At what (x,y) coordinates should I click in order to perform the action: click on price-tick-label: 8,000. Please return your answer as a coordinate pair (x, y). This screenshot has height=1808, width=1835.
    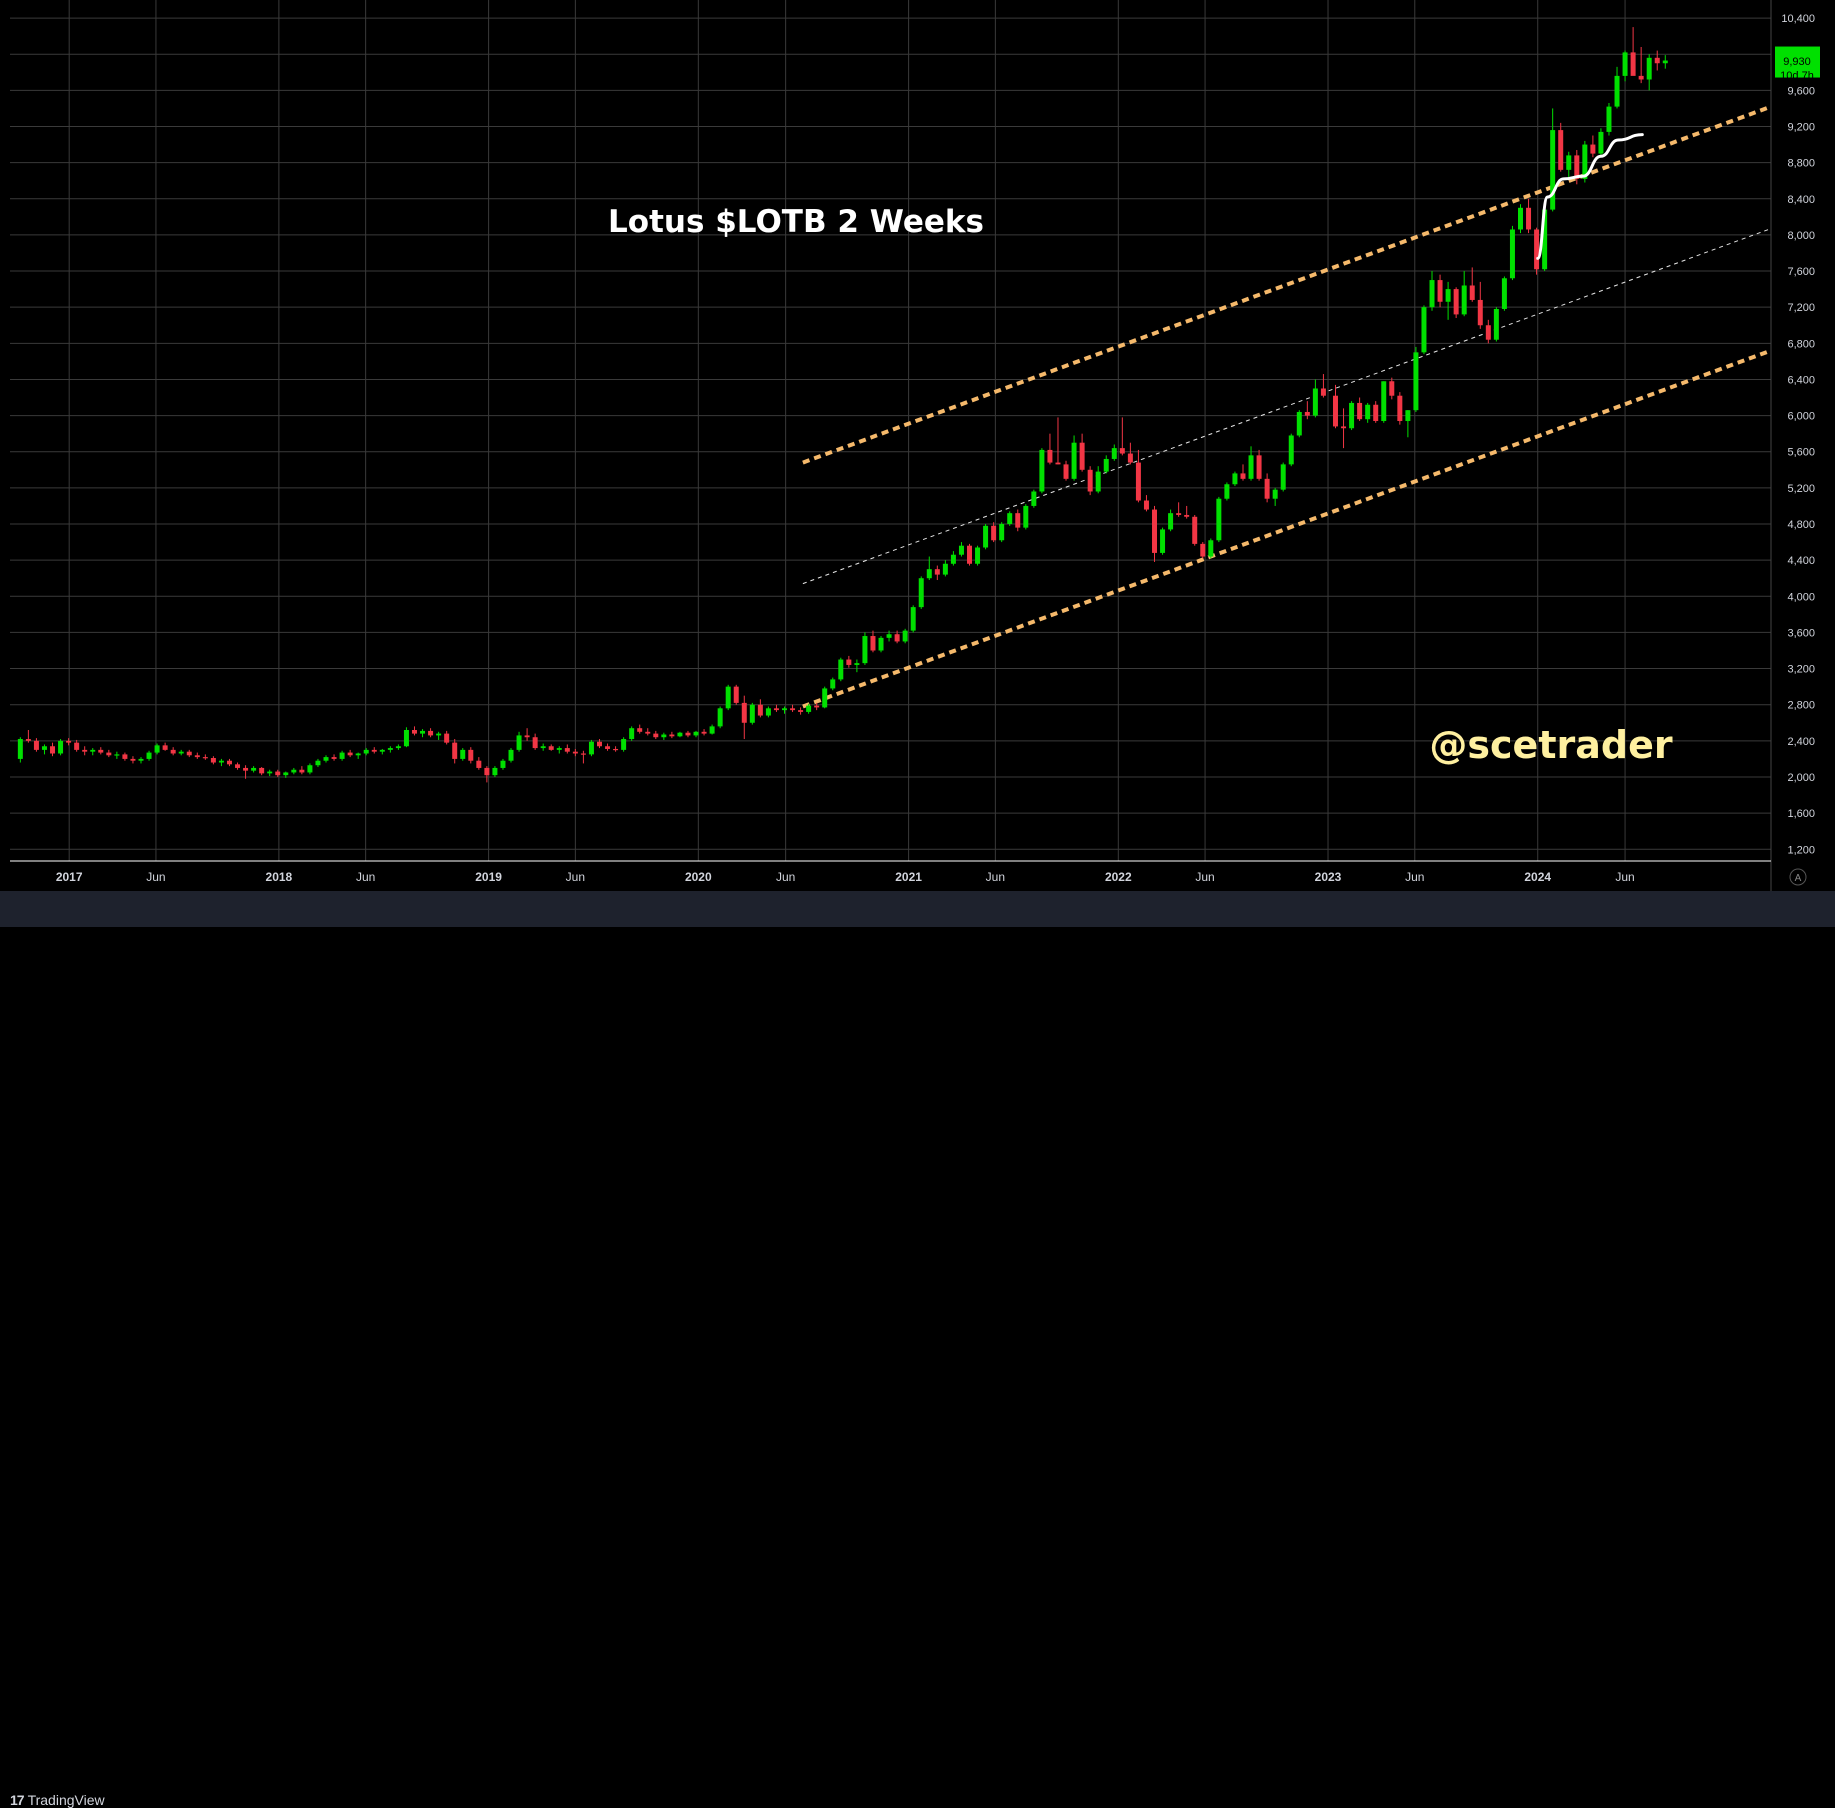
    Looking at the image, I should click on (1801, 236).